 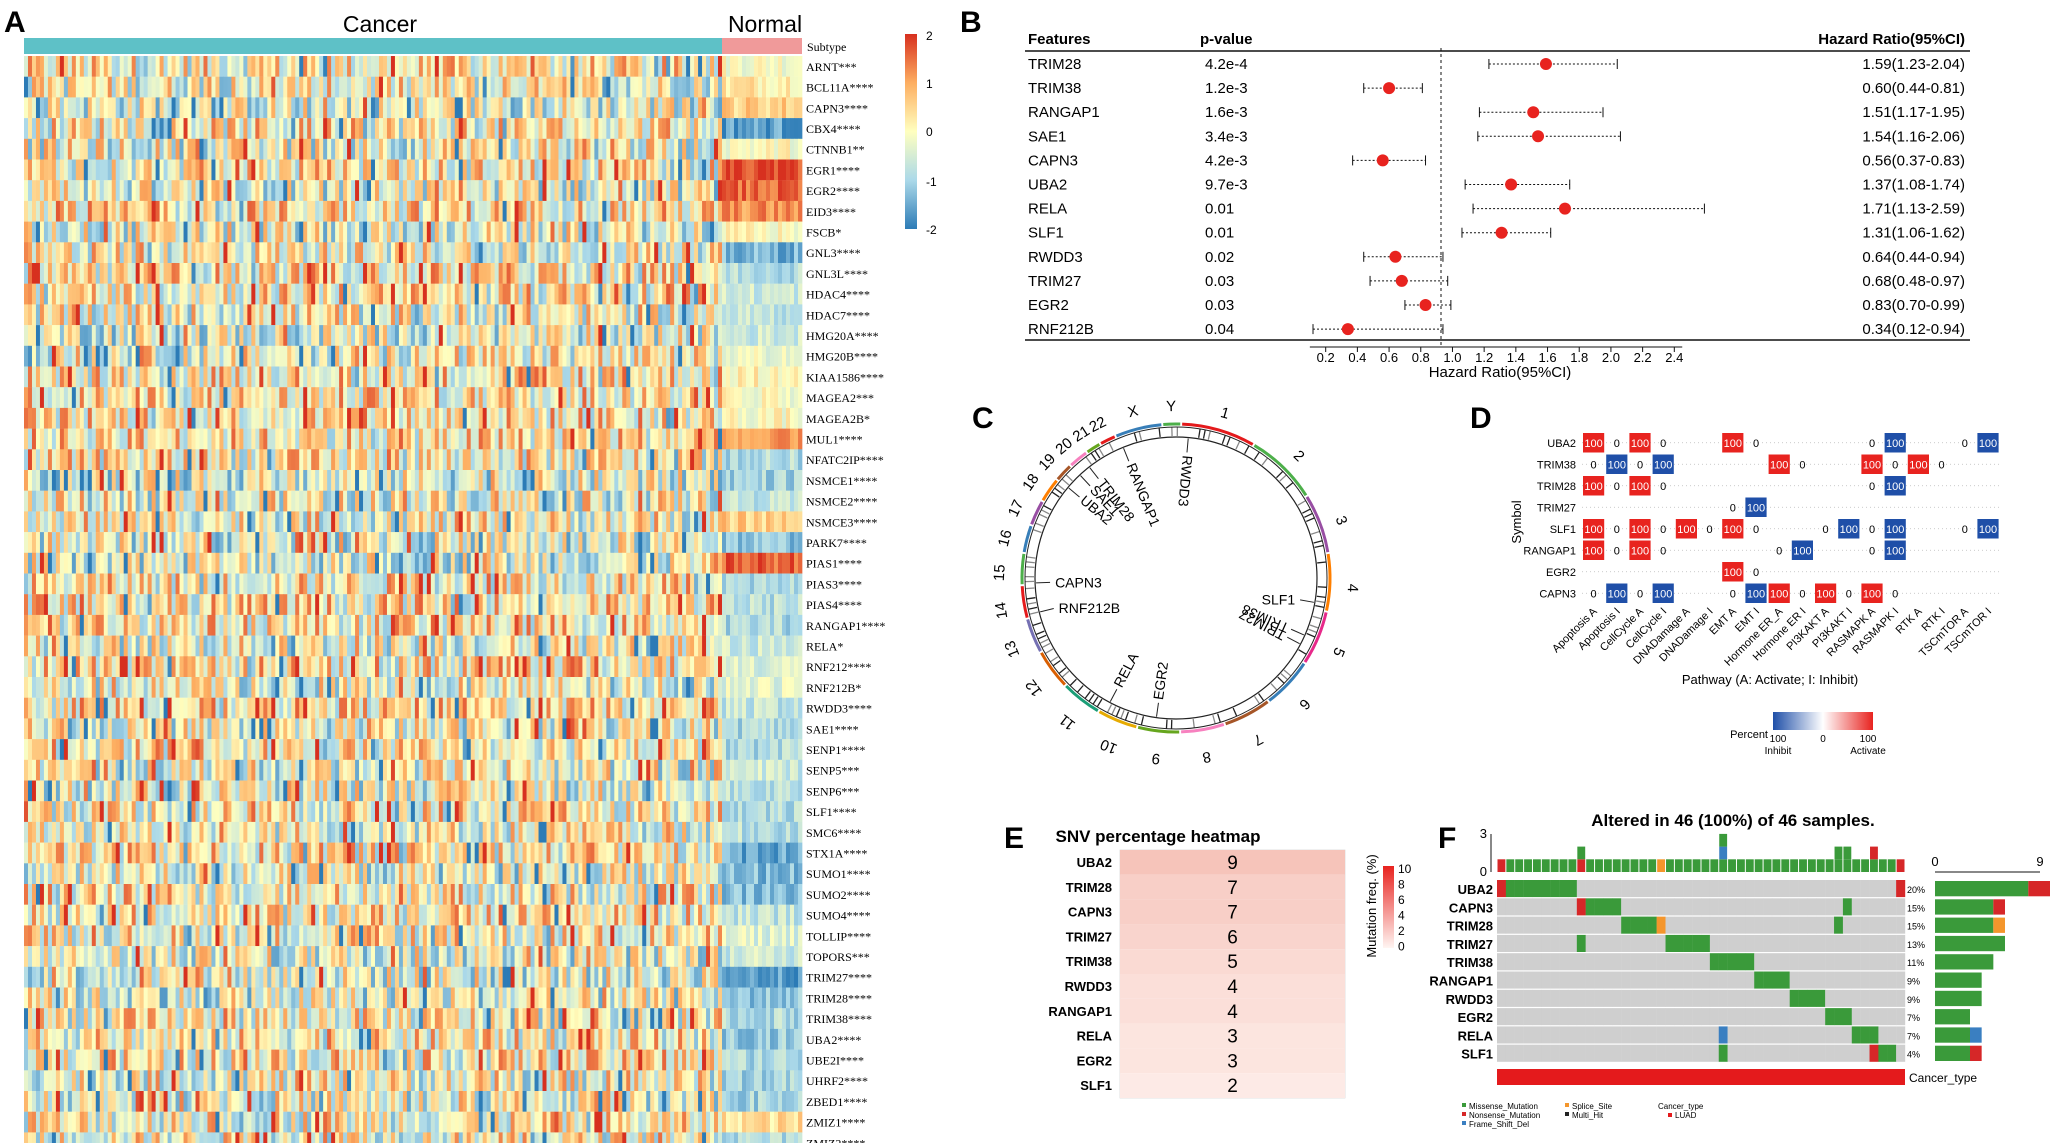 I want to click on cancer-annotation-bar, so click(x=373, y=46).